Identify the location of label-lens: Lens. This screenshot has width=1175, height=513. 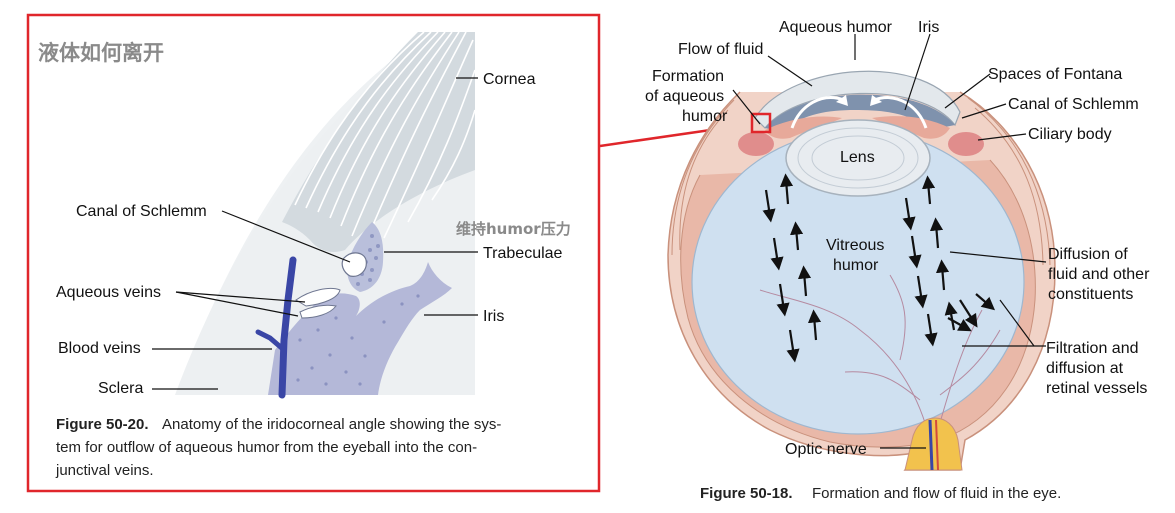
(857, 157).